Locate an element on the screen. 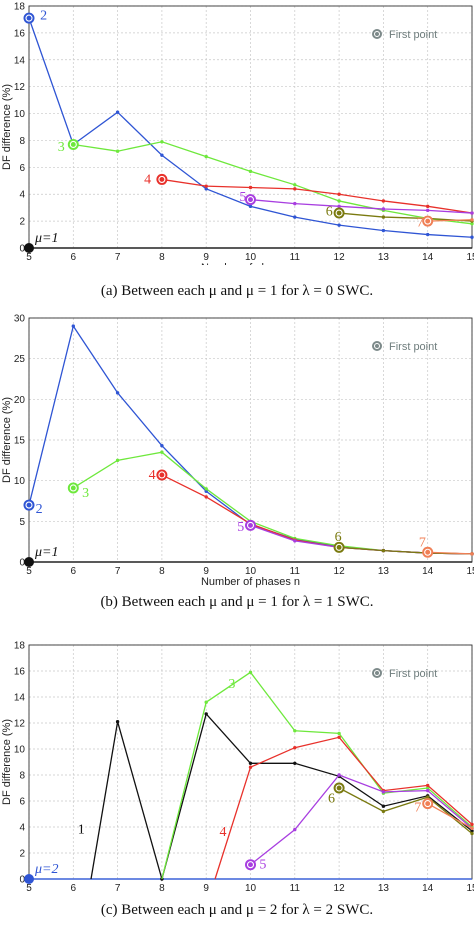  c1-x-tick-label: 6 is located at coordinates (74, 571).